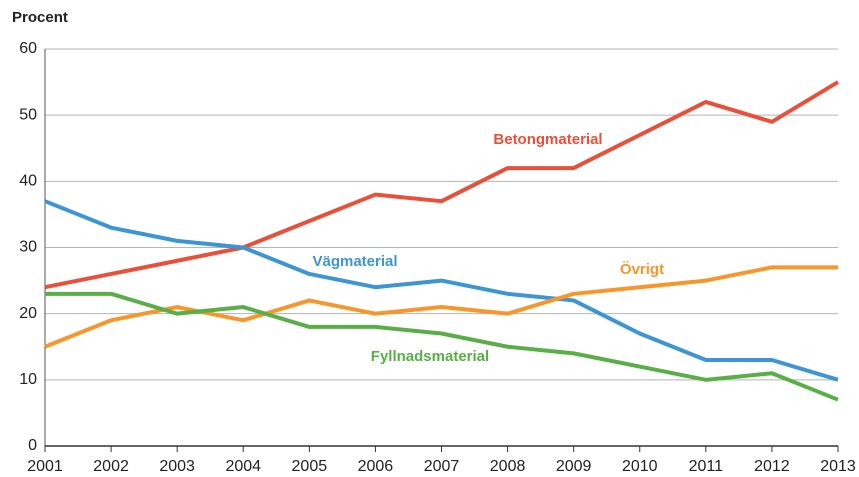 The image size is (859, 477). Describe the element at coordinates (640, 466) in the screenshot. I see `x-tick-label: 2010` at that location.